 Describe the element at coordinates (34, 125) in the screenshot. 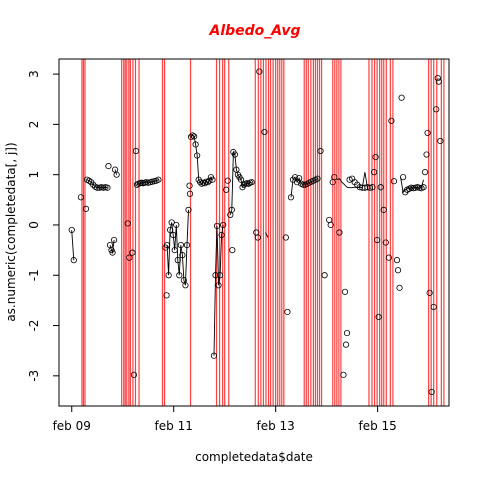

I see `y-tick-label: 2` at that location.